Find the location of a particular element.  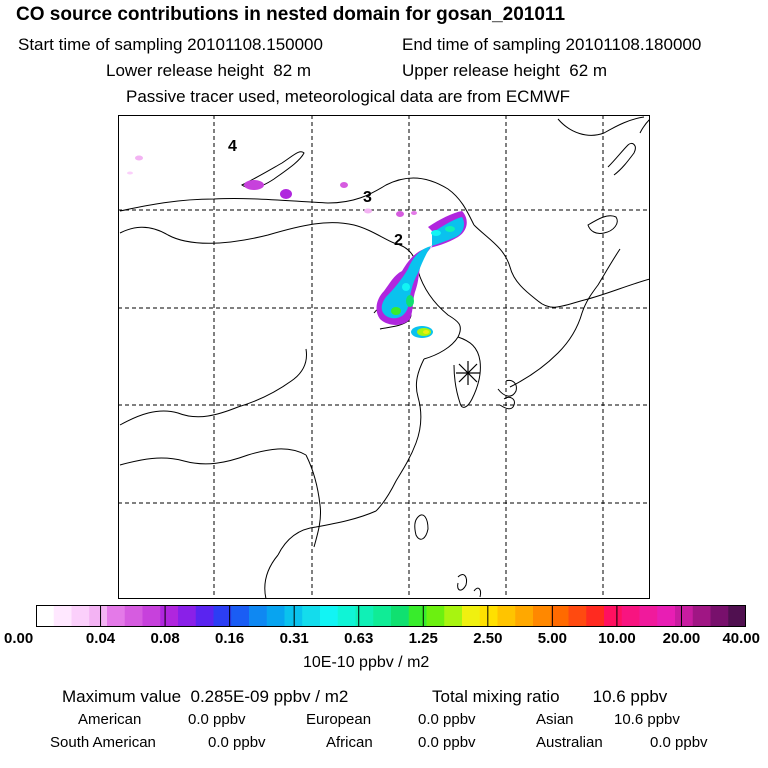

color-scale-tick-label: 5.00 is located at coordinates (552, 638).